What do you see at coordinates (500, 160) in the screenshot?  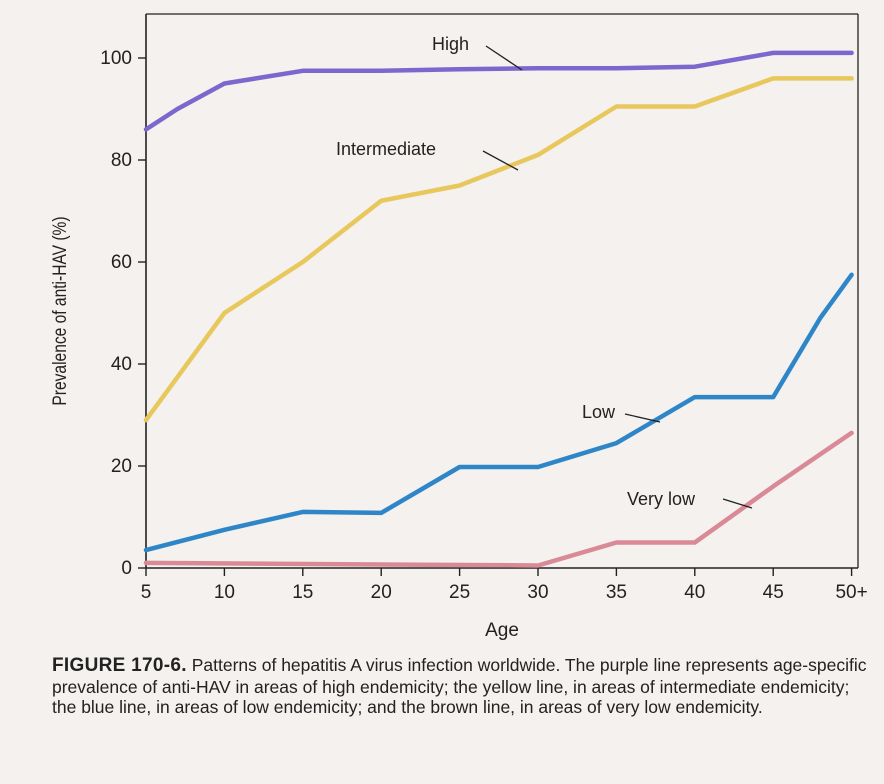 I see `series-label-leader-intermediate` at bounding box center [500, 160].